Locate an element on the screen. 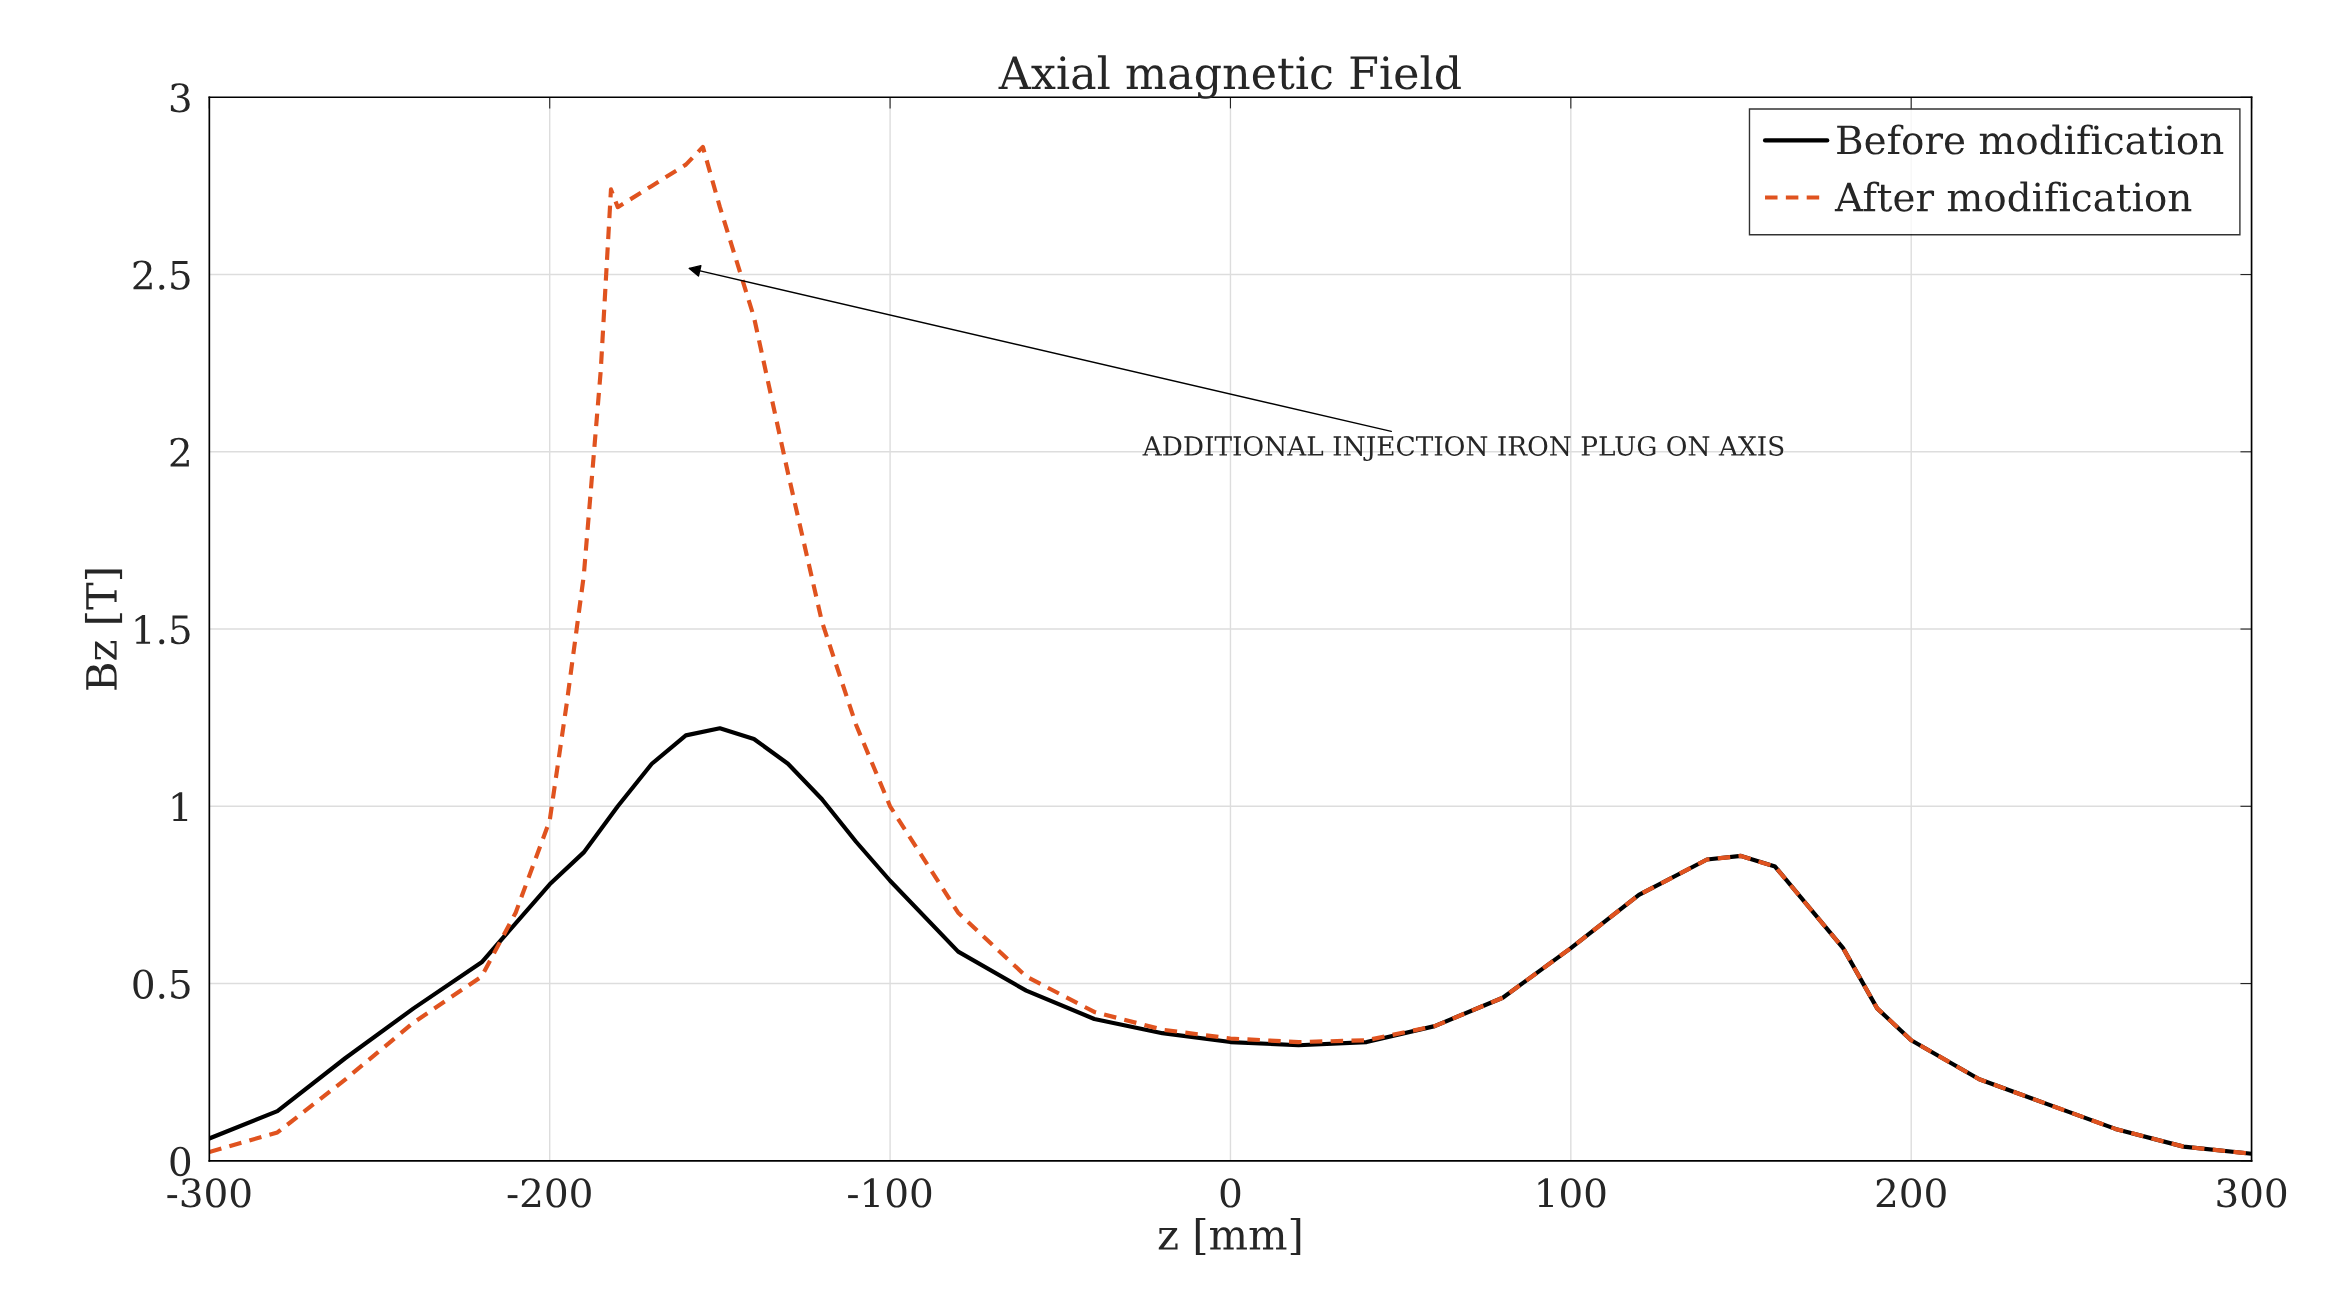 Image resolution: width=2326 pixels, height=1297 pixels. x-tick-label: -200 is located at coordinates (549, 1193).